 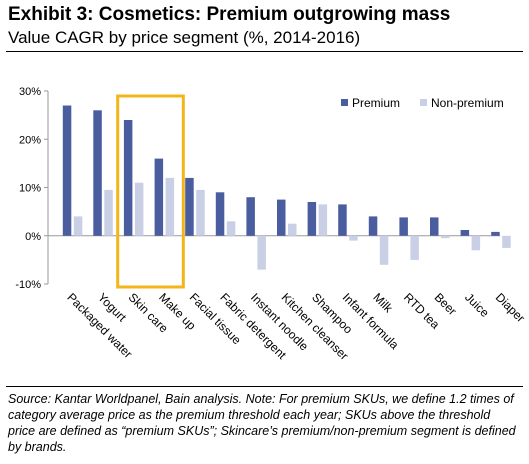 What do you see at coordinates (383, 303) in the screenshot?
I see `category-label: Milk` at bounding box center [383, 303].